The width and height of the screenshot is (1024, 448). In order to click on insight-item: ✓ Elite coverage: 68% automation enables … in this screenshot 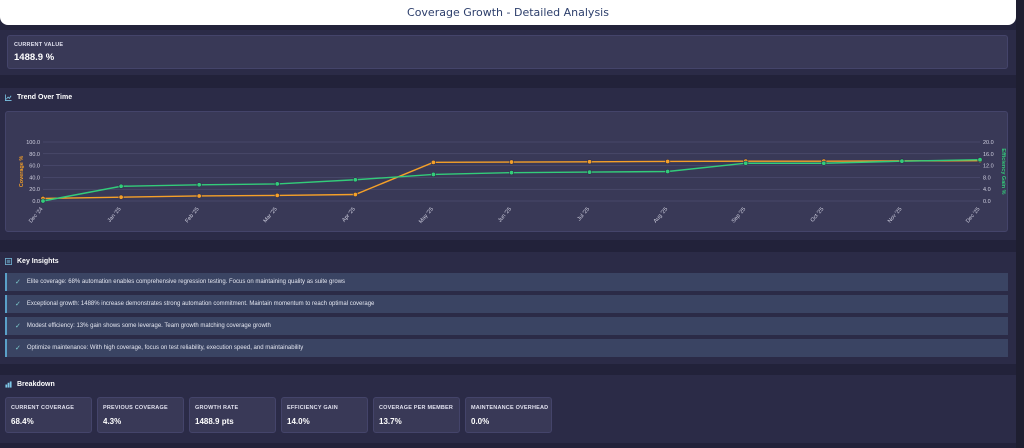, I will do `click(506, 282)`.